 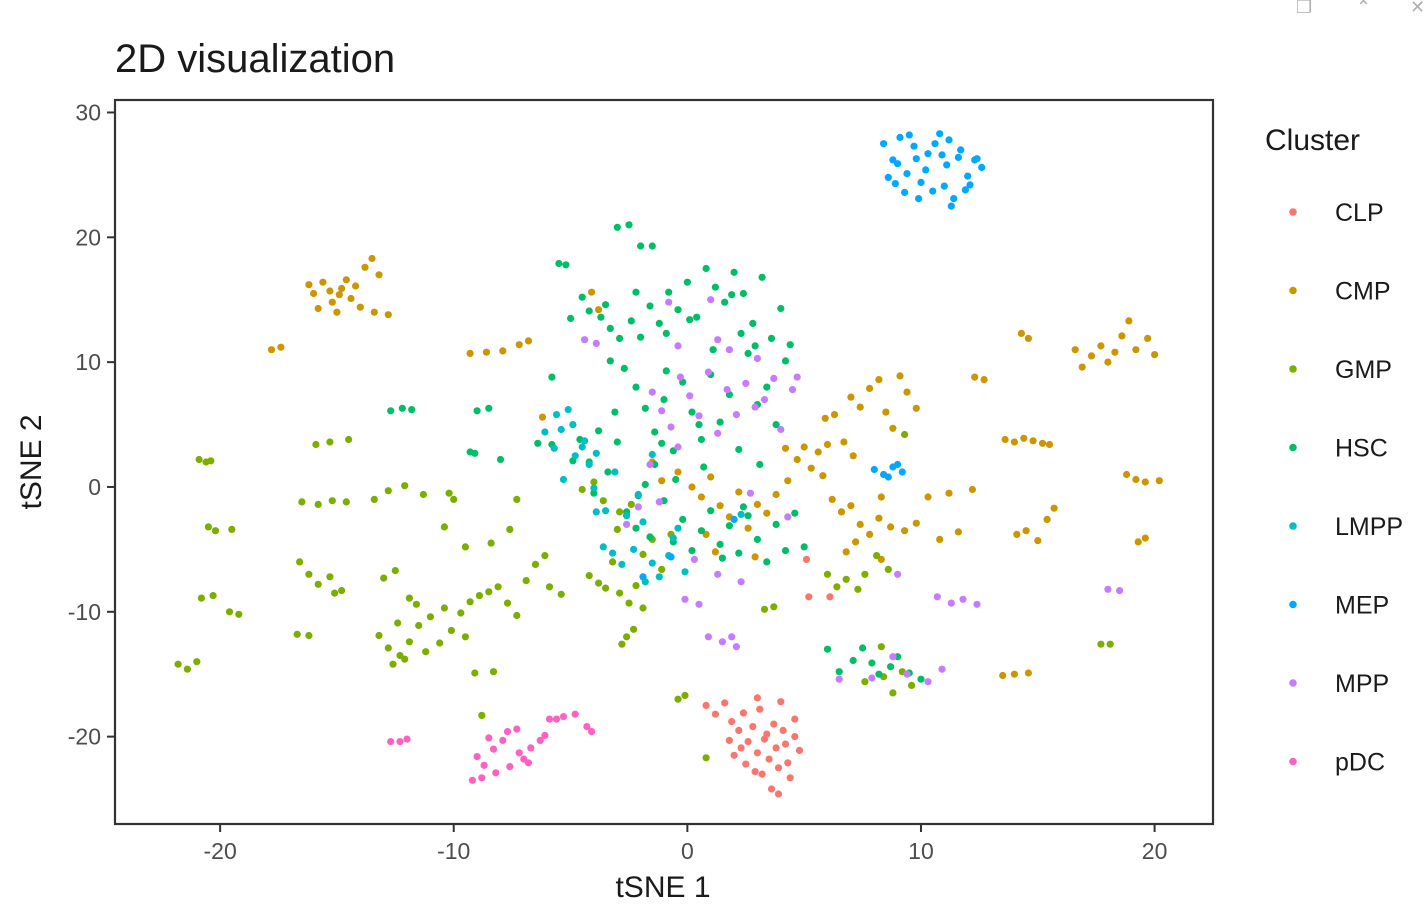 What do you see at coordinates (1417, 9) in the screenshot?
I see `close-icon: ✕` at bounding box center [1417, 9].